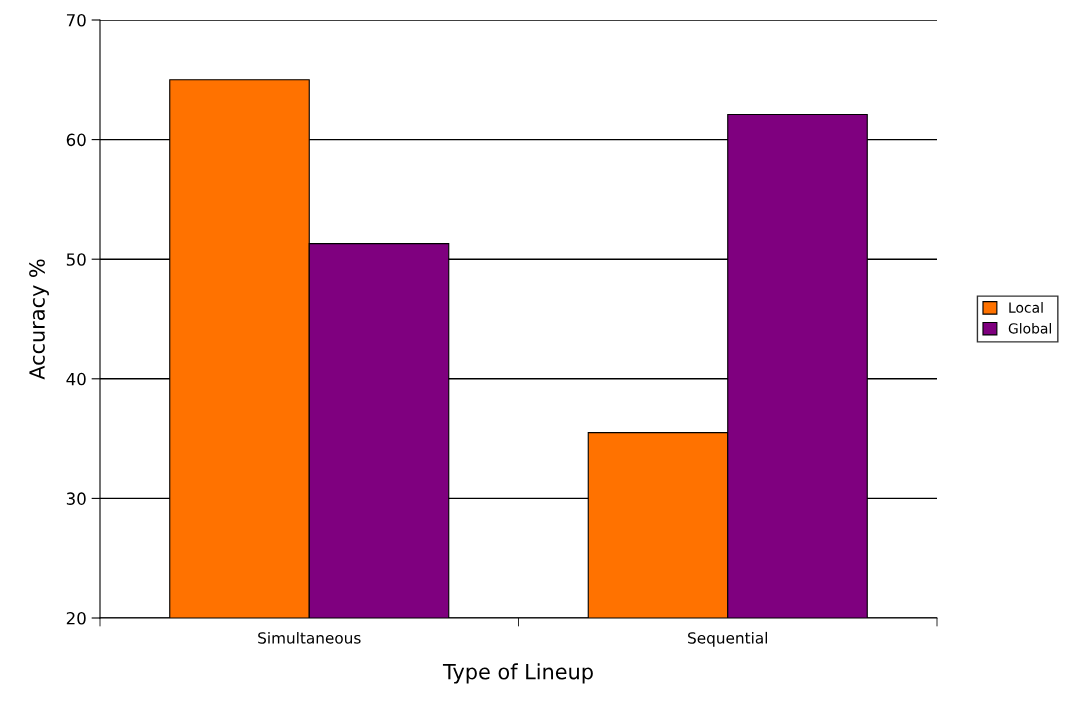 The height and width of the screenshot is (715, 1077). Describe the element at coordinates (76, 498) in the screenshot. I see `y-tick-label: 30` at that location.